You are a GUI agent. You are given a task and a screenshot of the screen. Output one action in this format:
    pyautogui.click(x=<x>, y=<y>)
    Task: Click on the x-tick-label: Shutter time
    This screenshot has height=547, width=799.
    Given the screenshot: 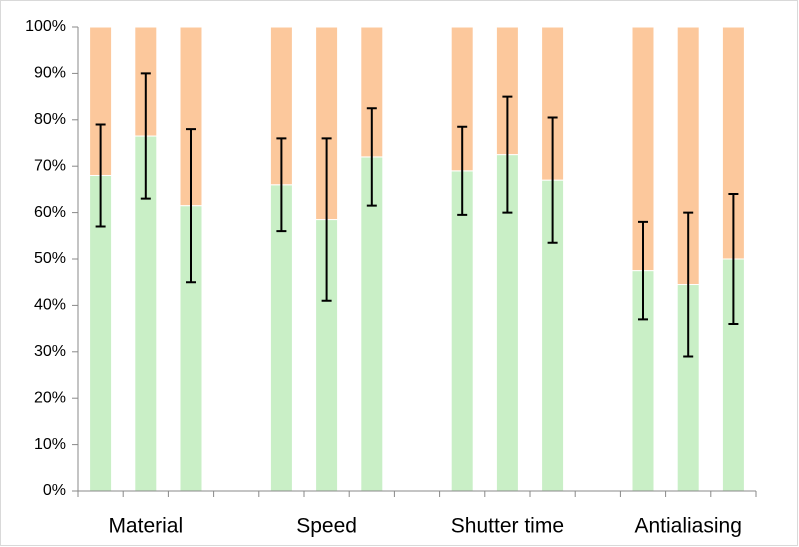 What is the action you would take?
    pyautogui.click(x=507, y=526)
    